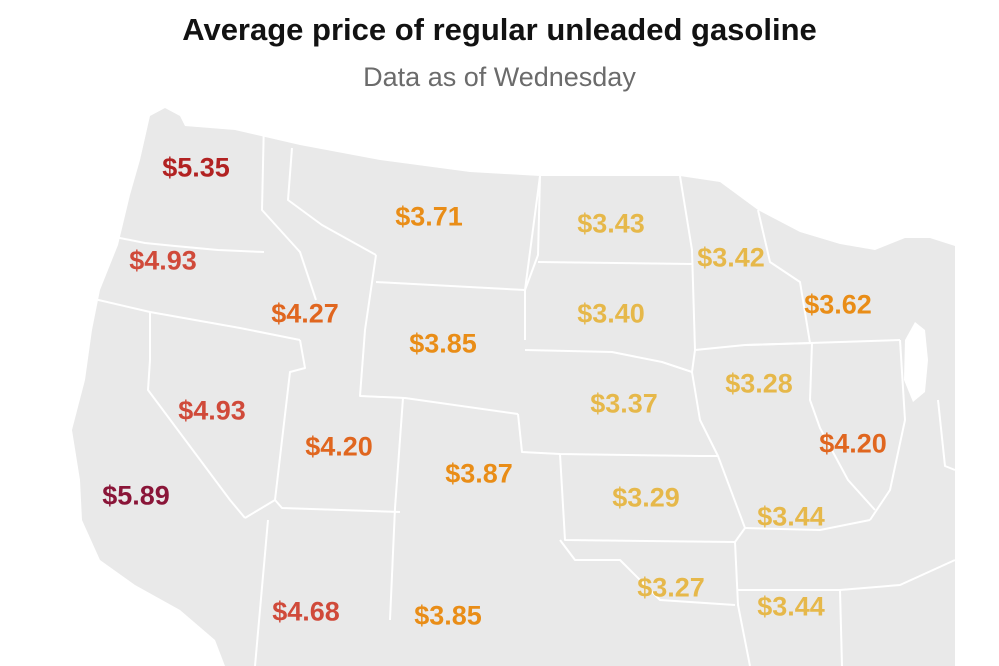 The image size is (999, 666). I want to click on price-label-mo: $3.44, so click(791, 516).